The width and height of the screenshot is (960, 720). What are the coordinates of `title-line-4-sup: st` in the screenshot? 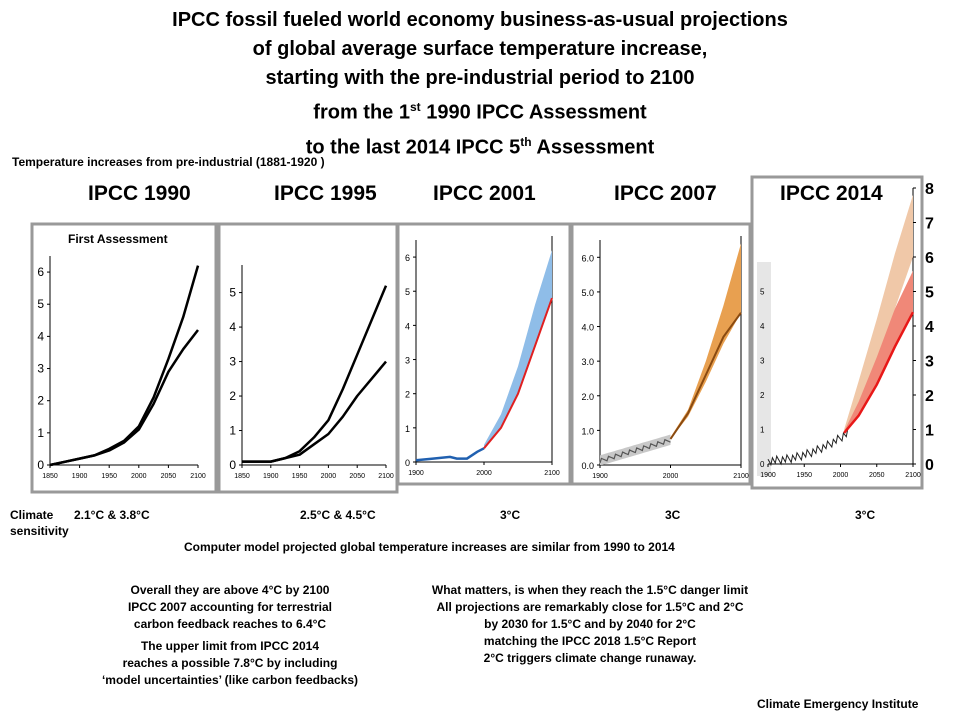 It's located at (415, 107).